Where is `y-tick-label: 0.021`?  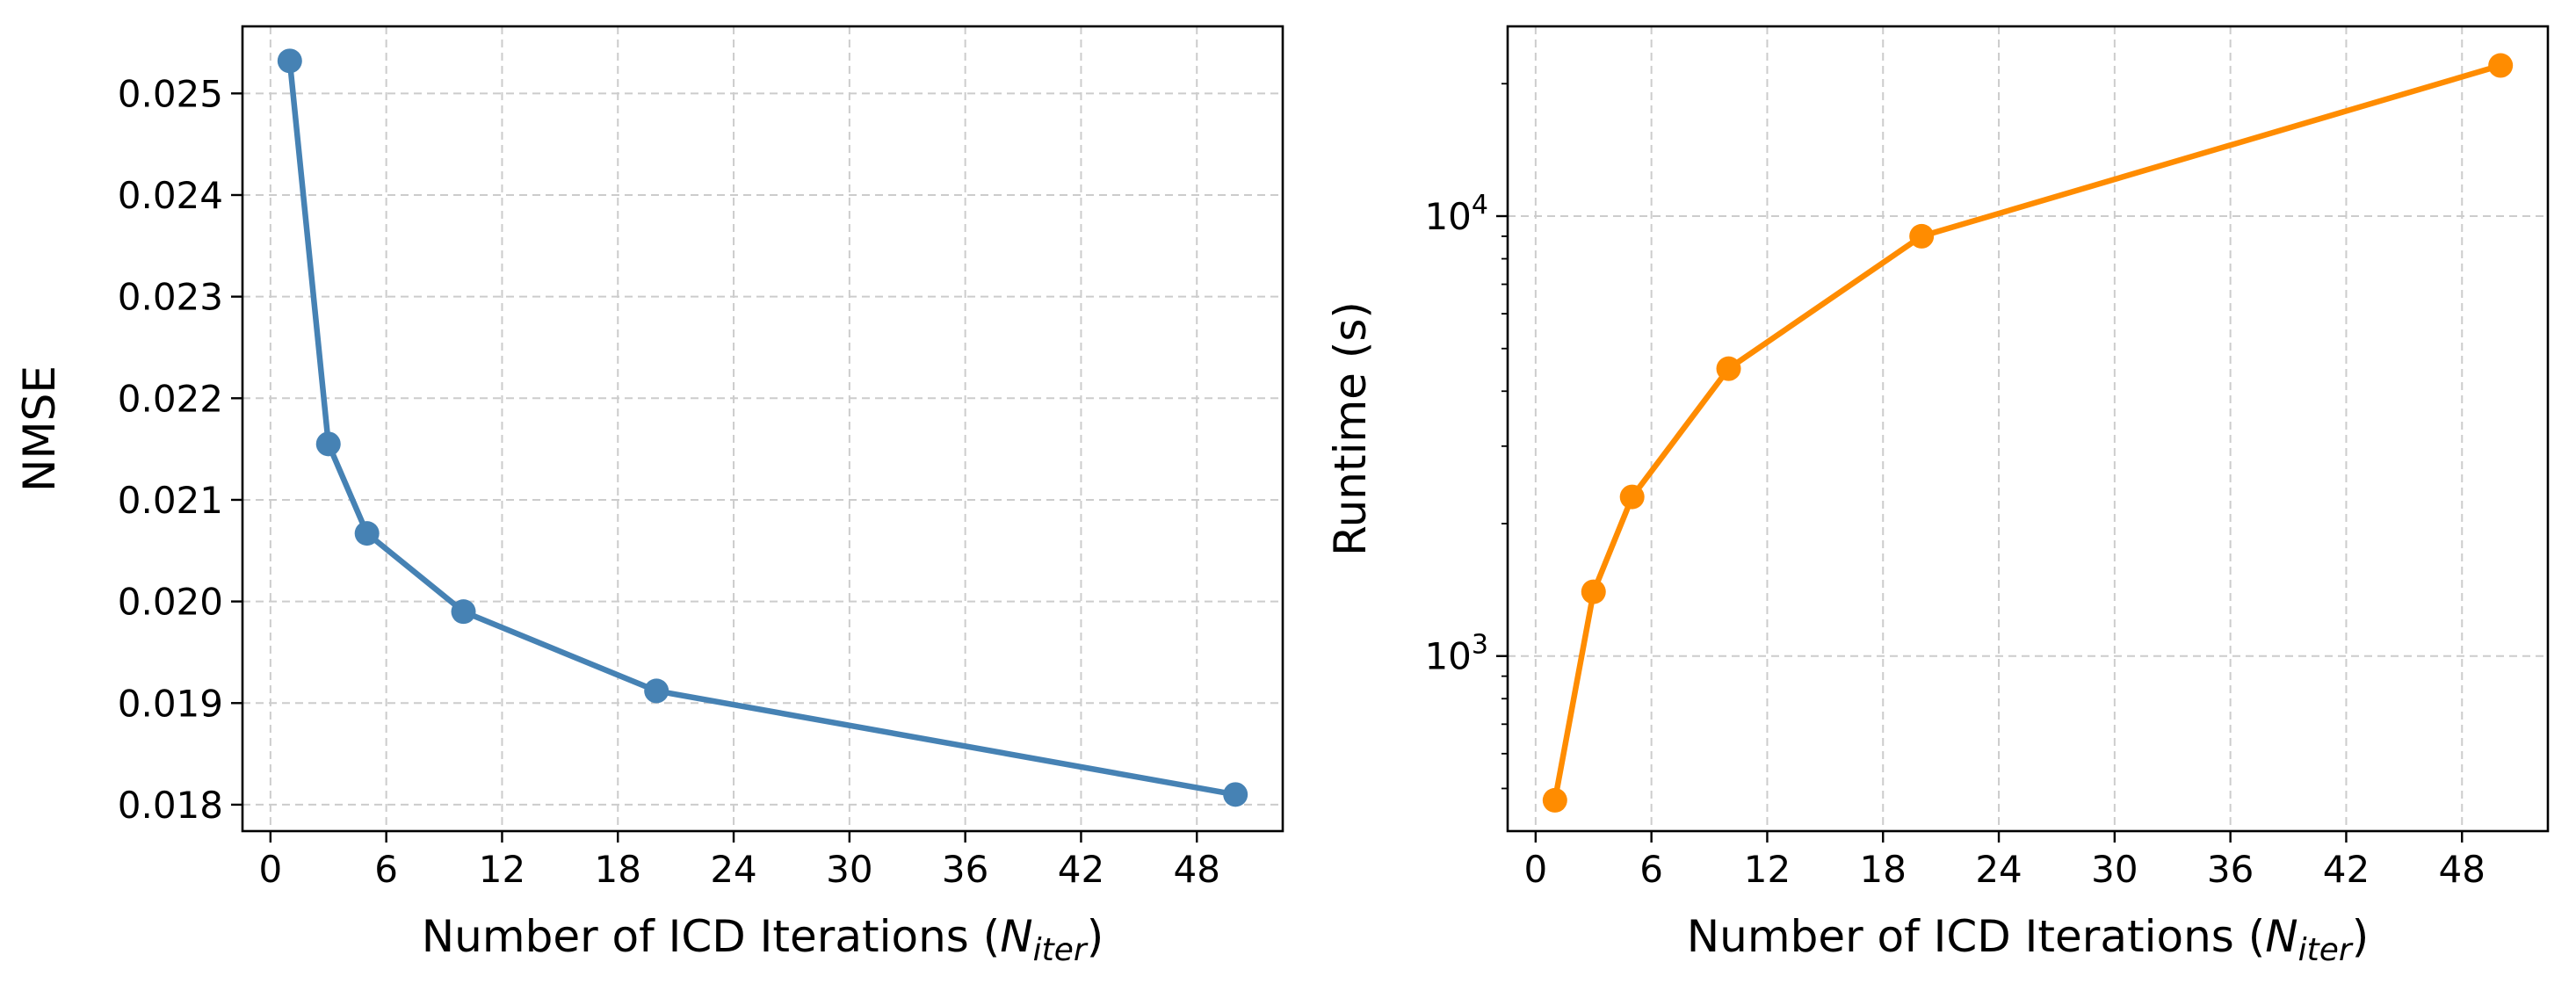
y-tick-label: 0.021 is located at coordinates (170, 500).